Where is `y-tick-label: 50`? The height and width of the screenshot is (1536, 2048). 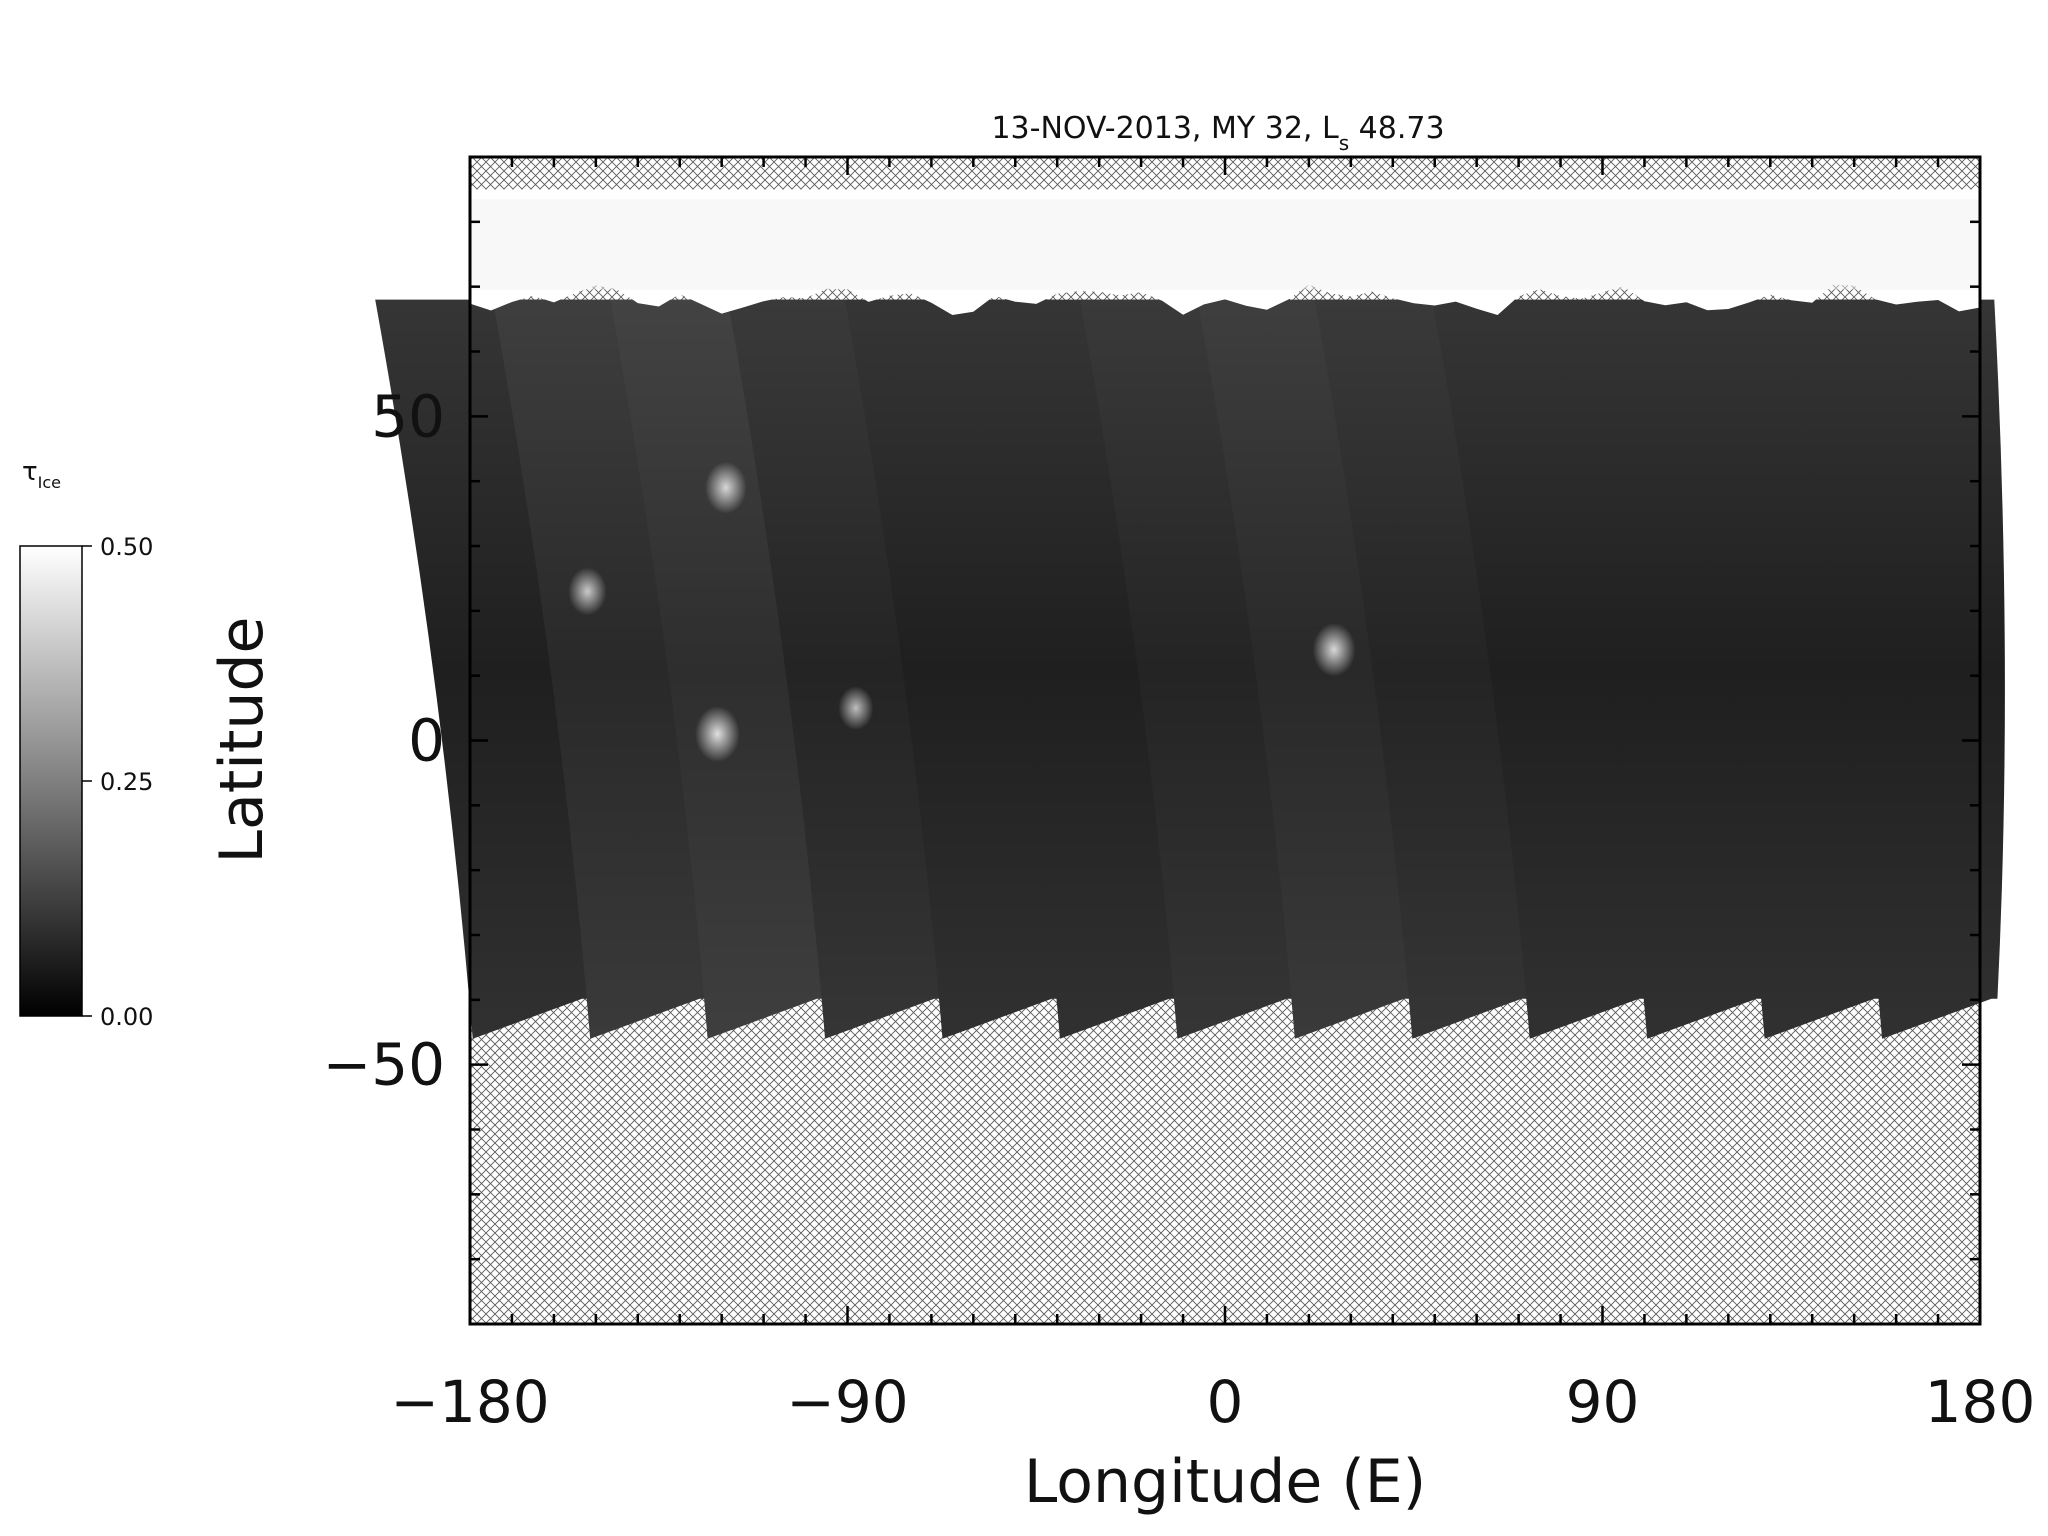
y-tick-label: 50 is located at coordinates (408, 416).